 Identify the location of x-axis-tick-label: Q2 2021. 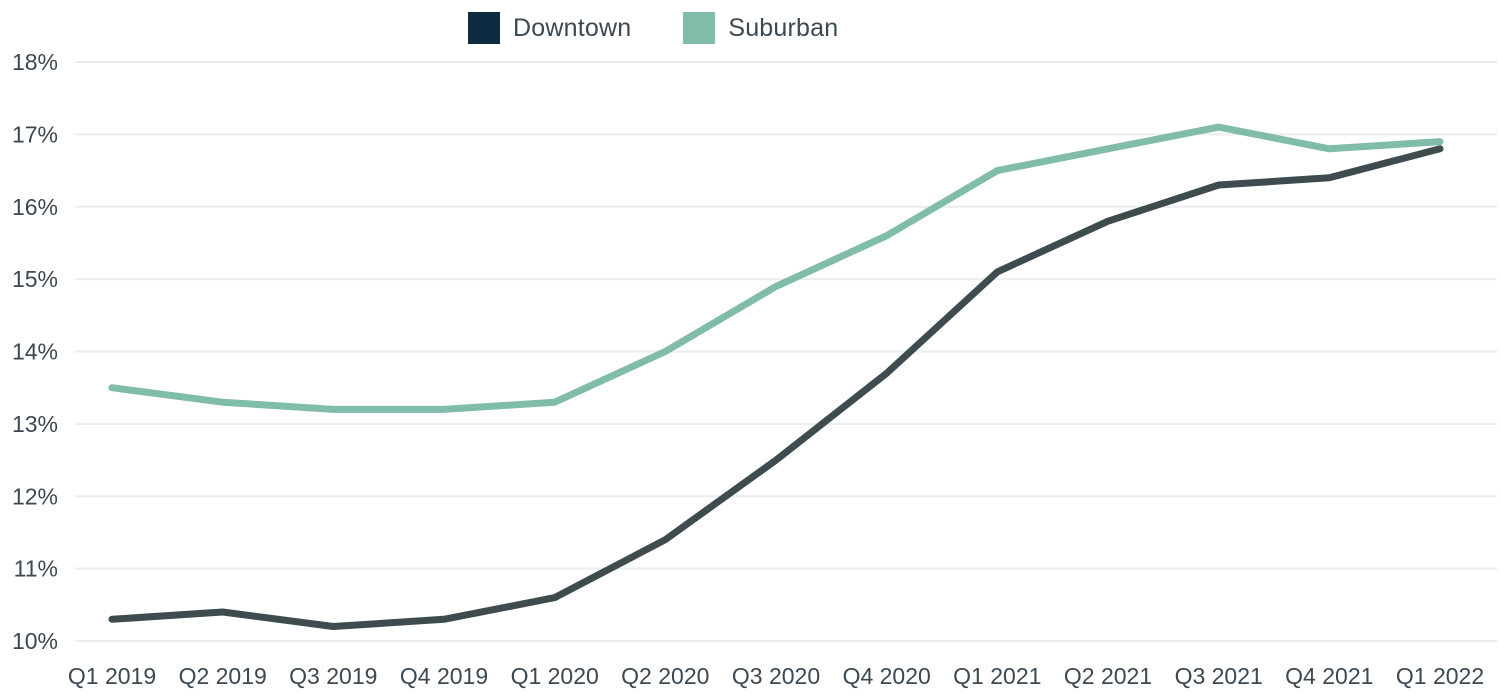
(1108, 676).